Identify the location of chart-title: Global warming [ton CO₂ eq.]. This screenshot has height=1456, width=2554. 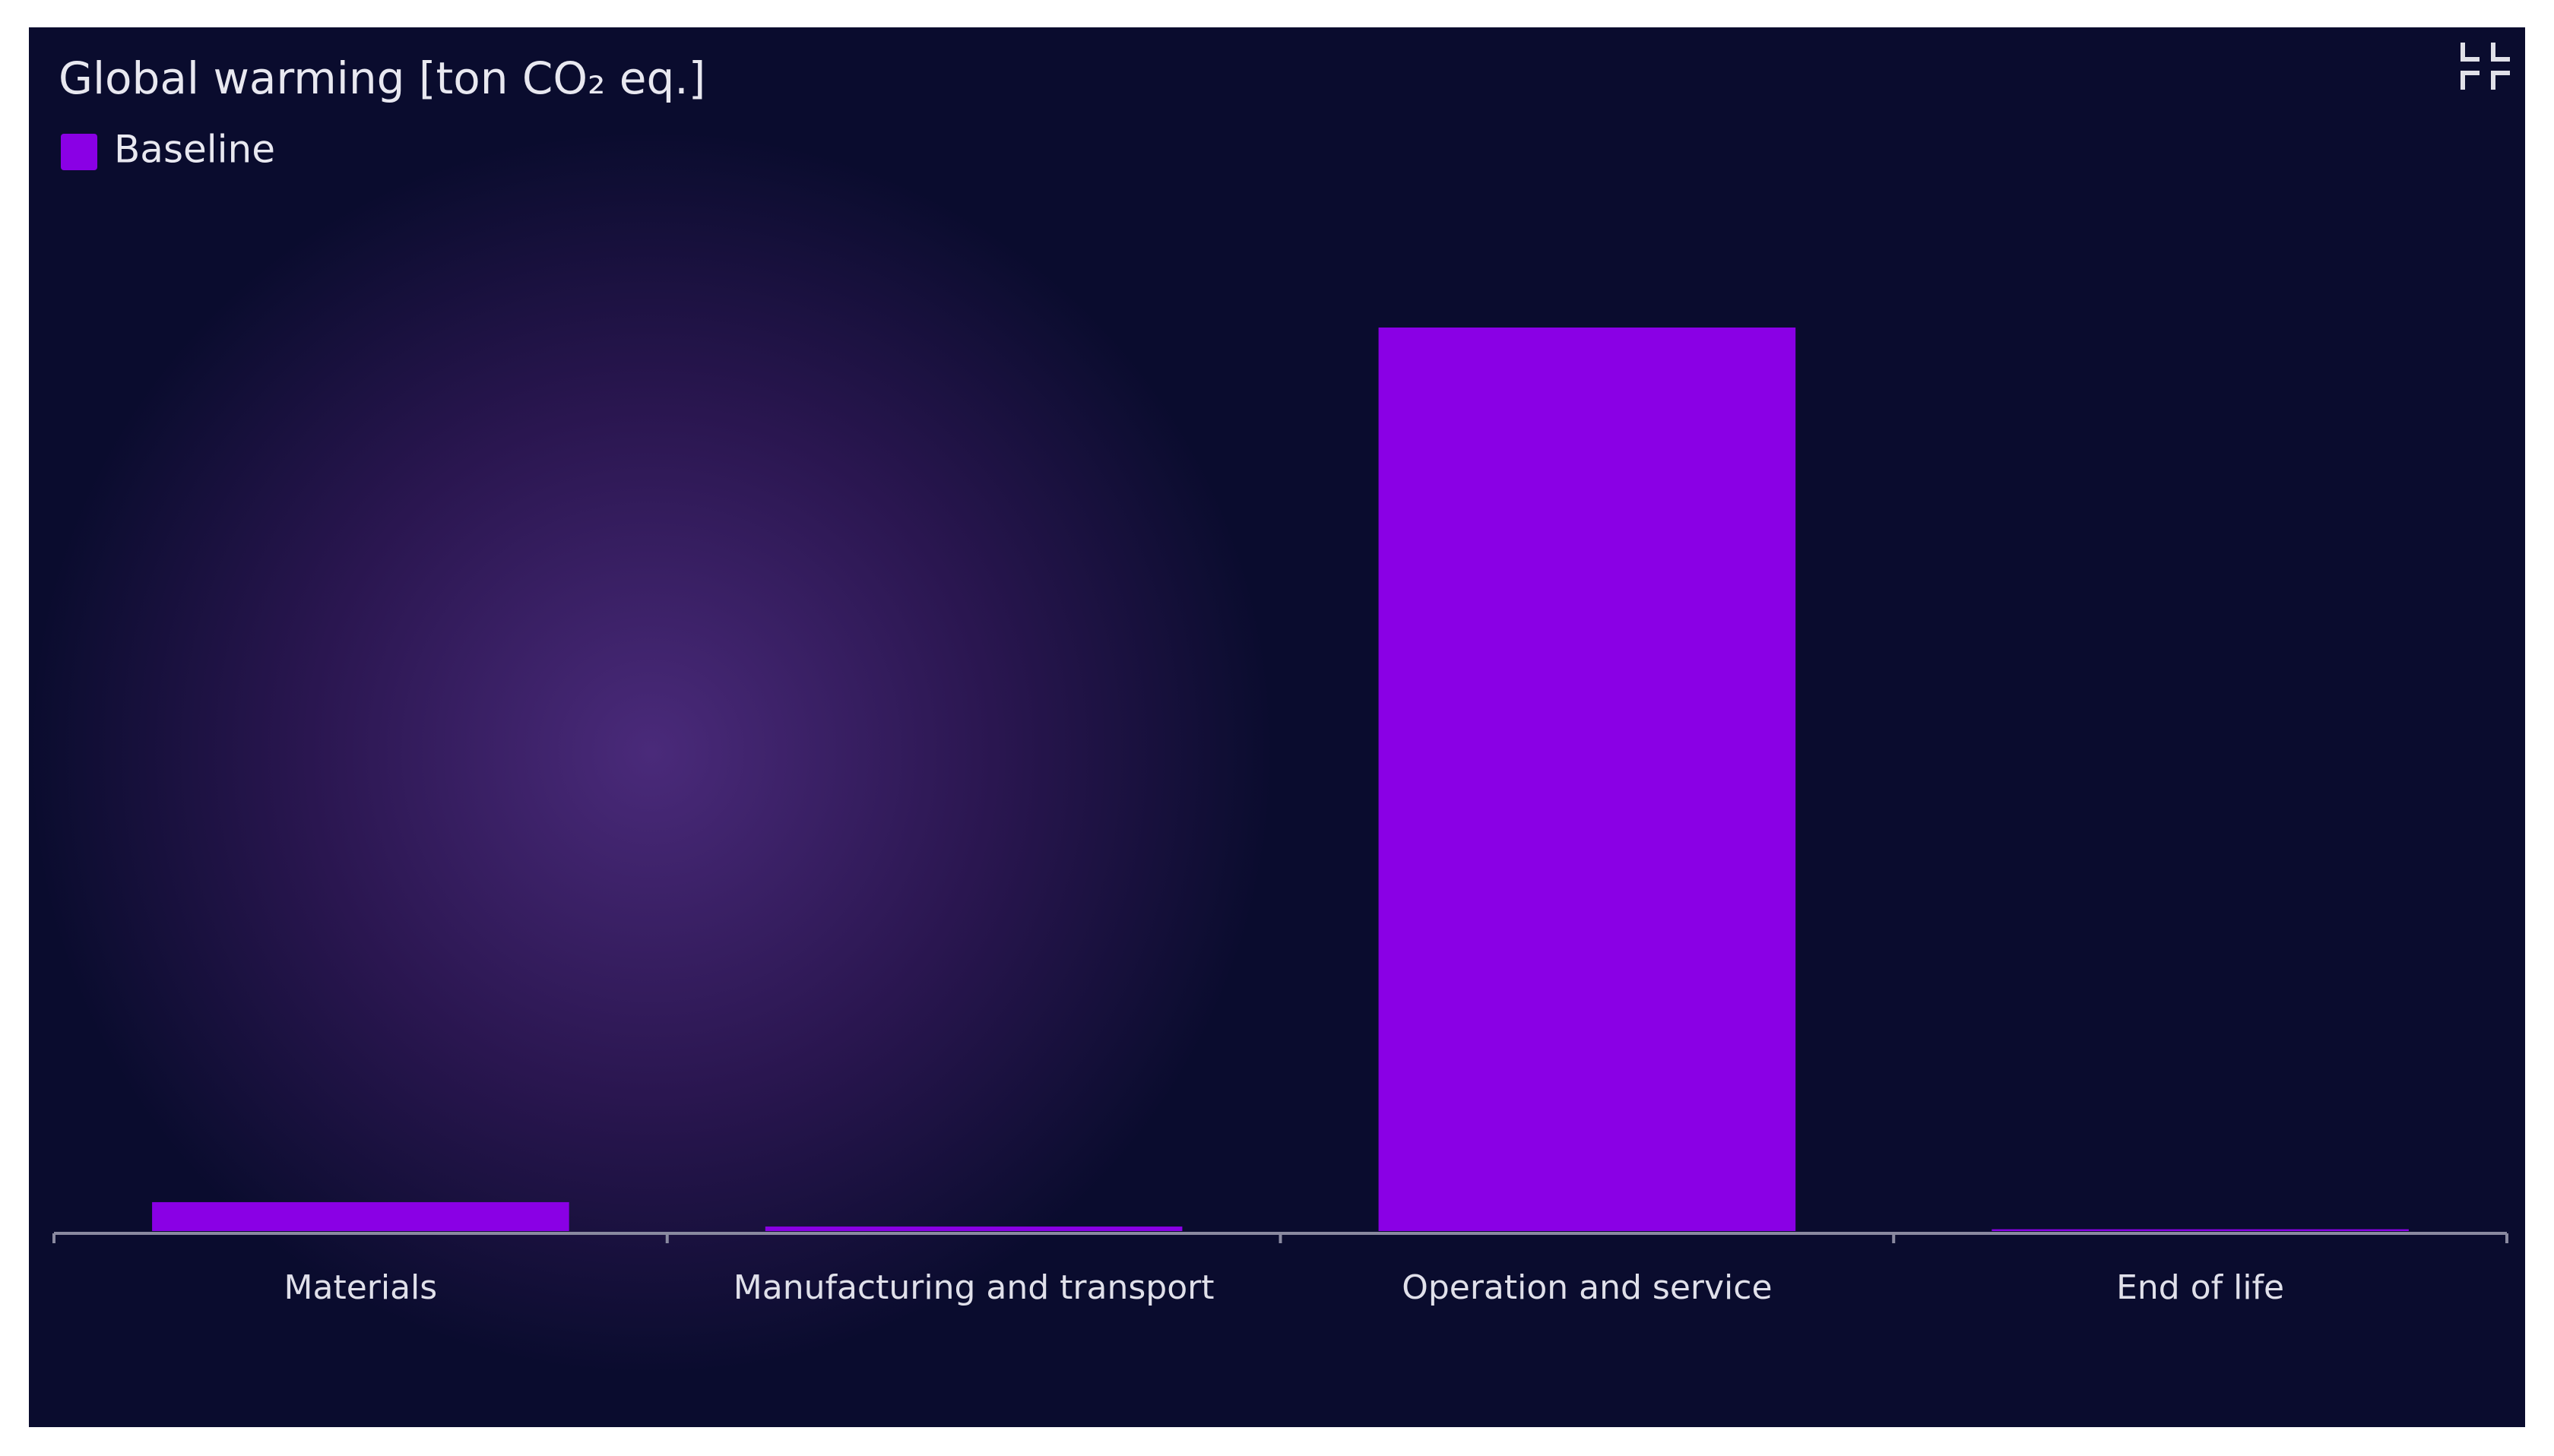
(382, 78).